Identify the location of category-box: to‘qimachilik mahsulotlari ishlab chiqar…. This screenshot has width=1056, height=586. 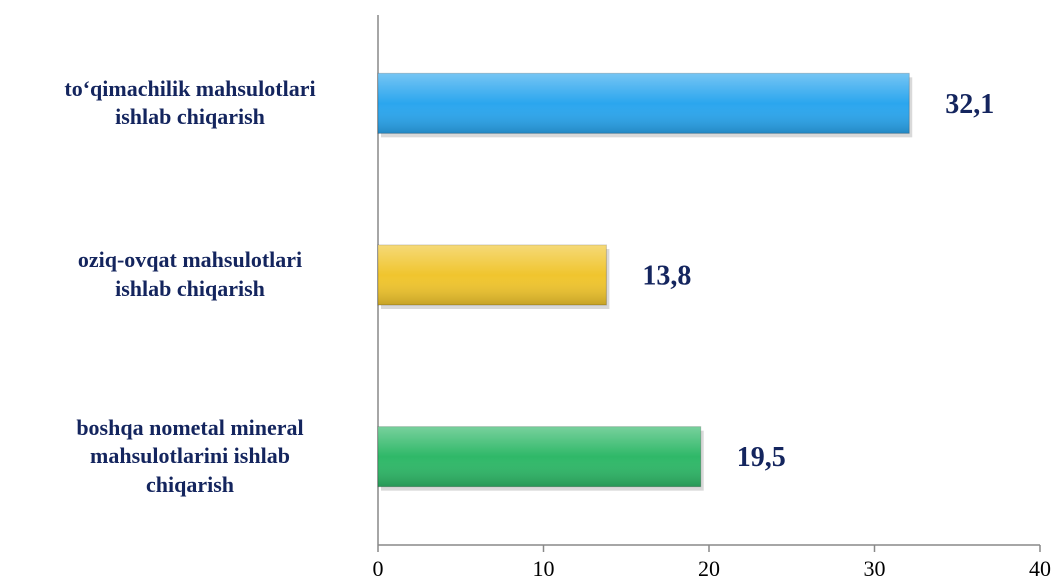
(190, 102).